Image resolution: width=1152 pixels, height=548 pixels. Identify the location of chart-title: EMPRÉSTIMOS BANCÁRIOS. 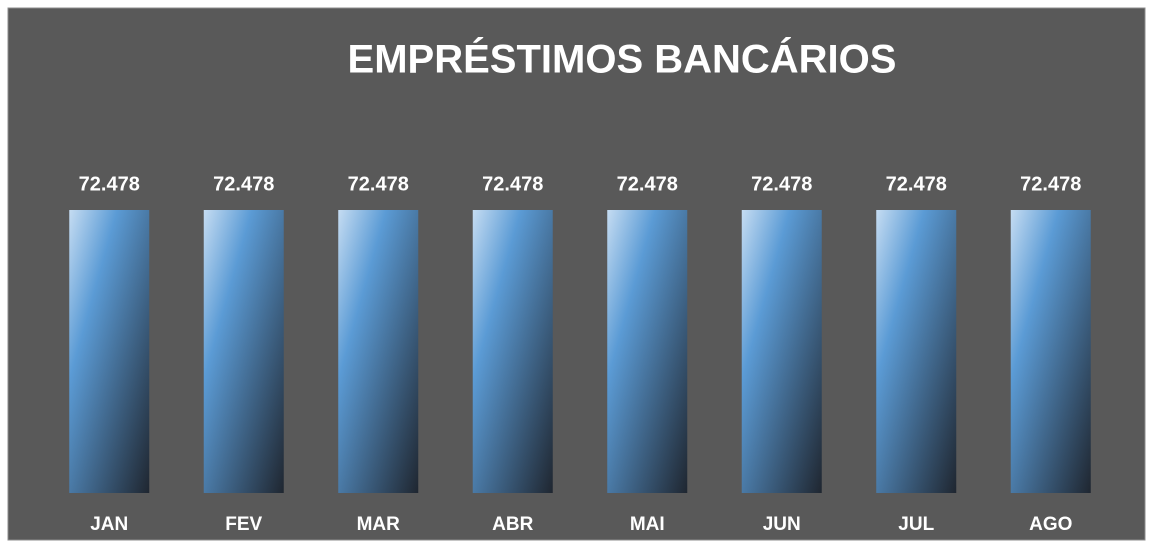
(622, 59).